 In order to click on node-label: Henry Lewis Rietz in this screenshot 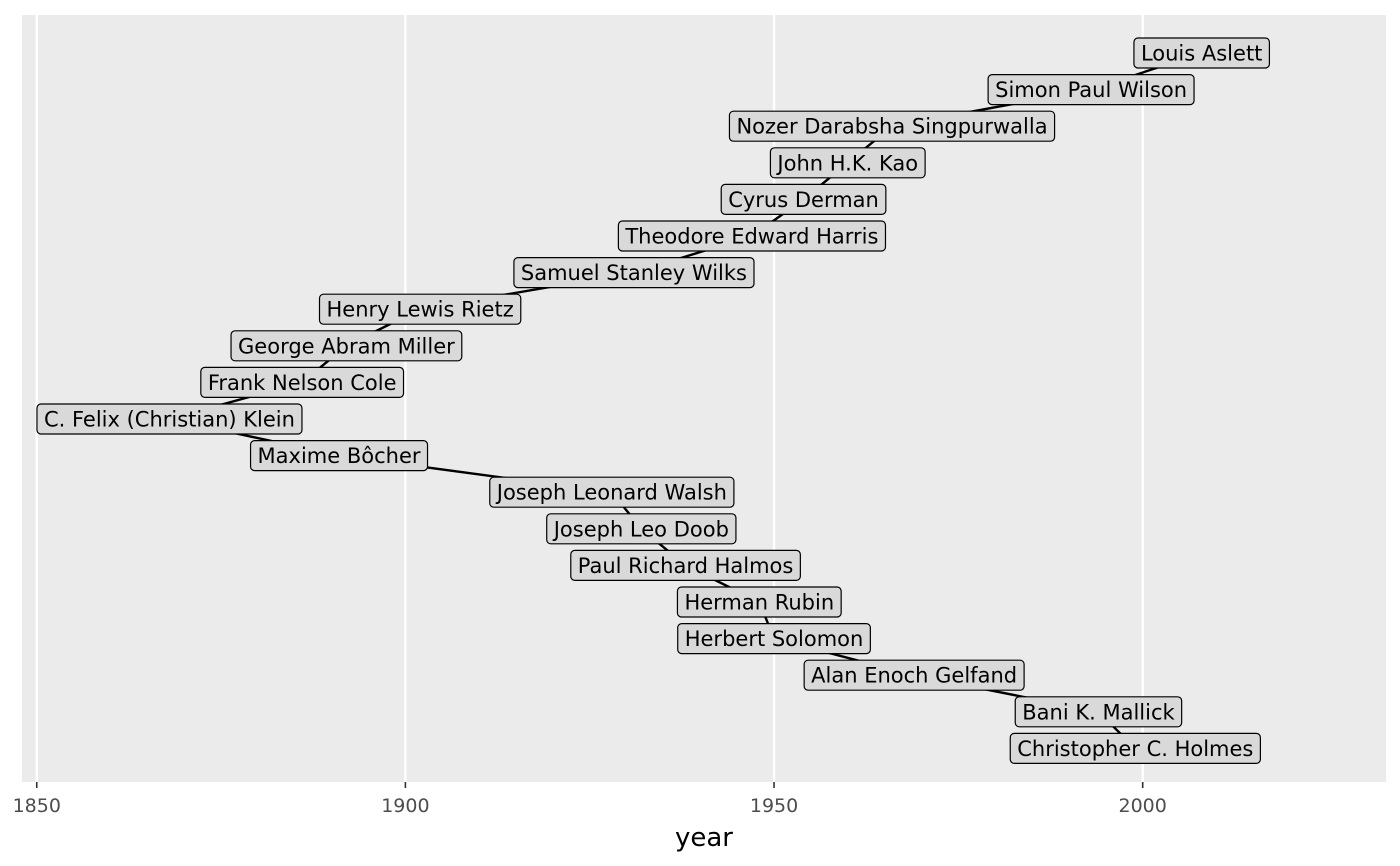, I will do `click(420, 310)`.